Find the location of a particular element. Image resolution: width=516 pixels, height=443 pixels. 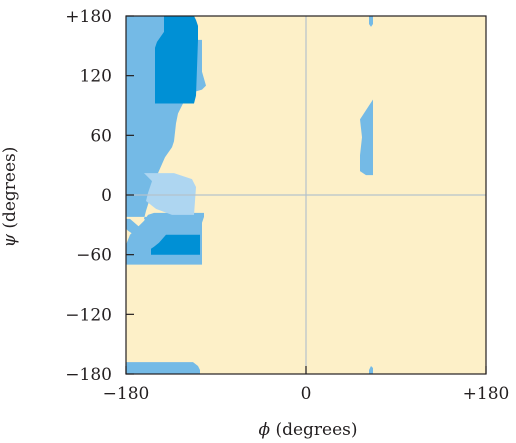

y-tick-label: +180 is located at coordinates (88, 17).